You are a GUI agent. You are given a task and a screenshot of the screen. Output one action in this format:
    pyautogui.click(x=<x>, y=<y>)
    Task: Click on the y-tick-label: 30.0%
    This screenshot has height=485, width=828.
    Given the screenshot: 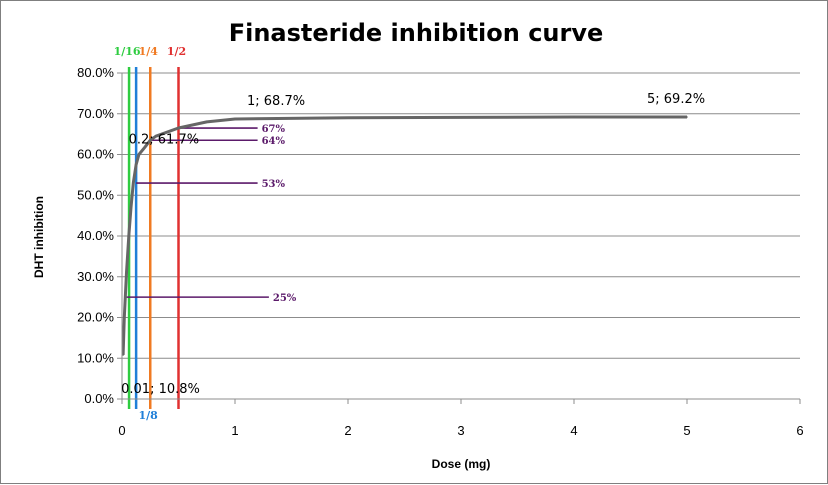 What is the action you would take?
    pyautogui.click(x=95, y=276)
    